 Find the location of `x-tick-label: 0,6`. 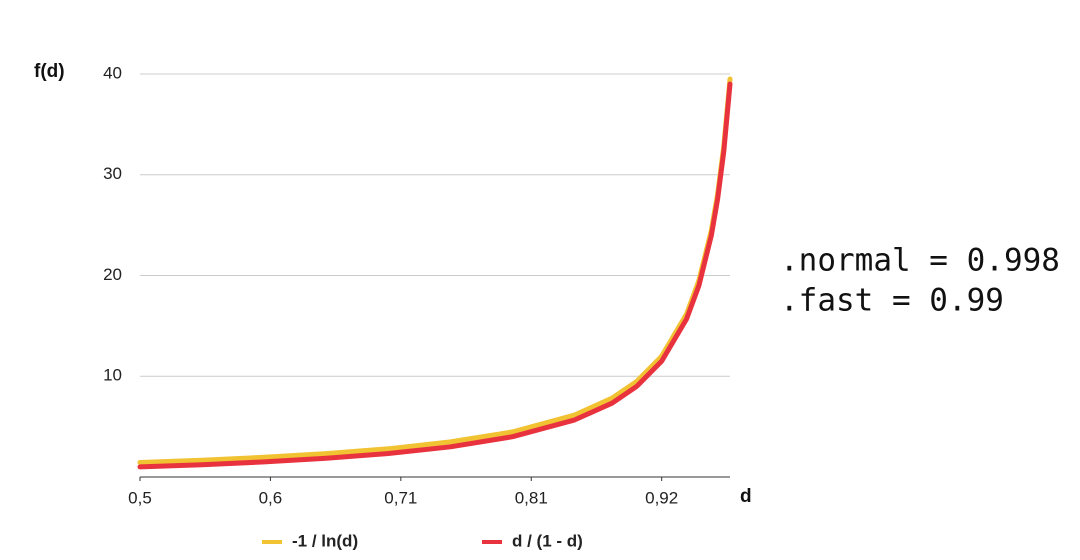

x-tick-label: 0,6 is located at coordinates (271, 497).